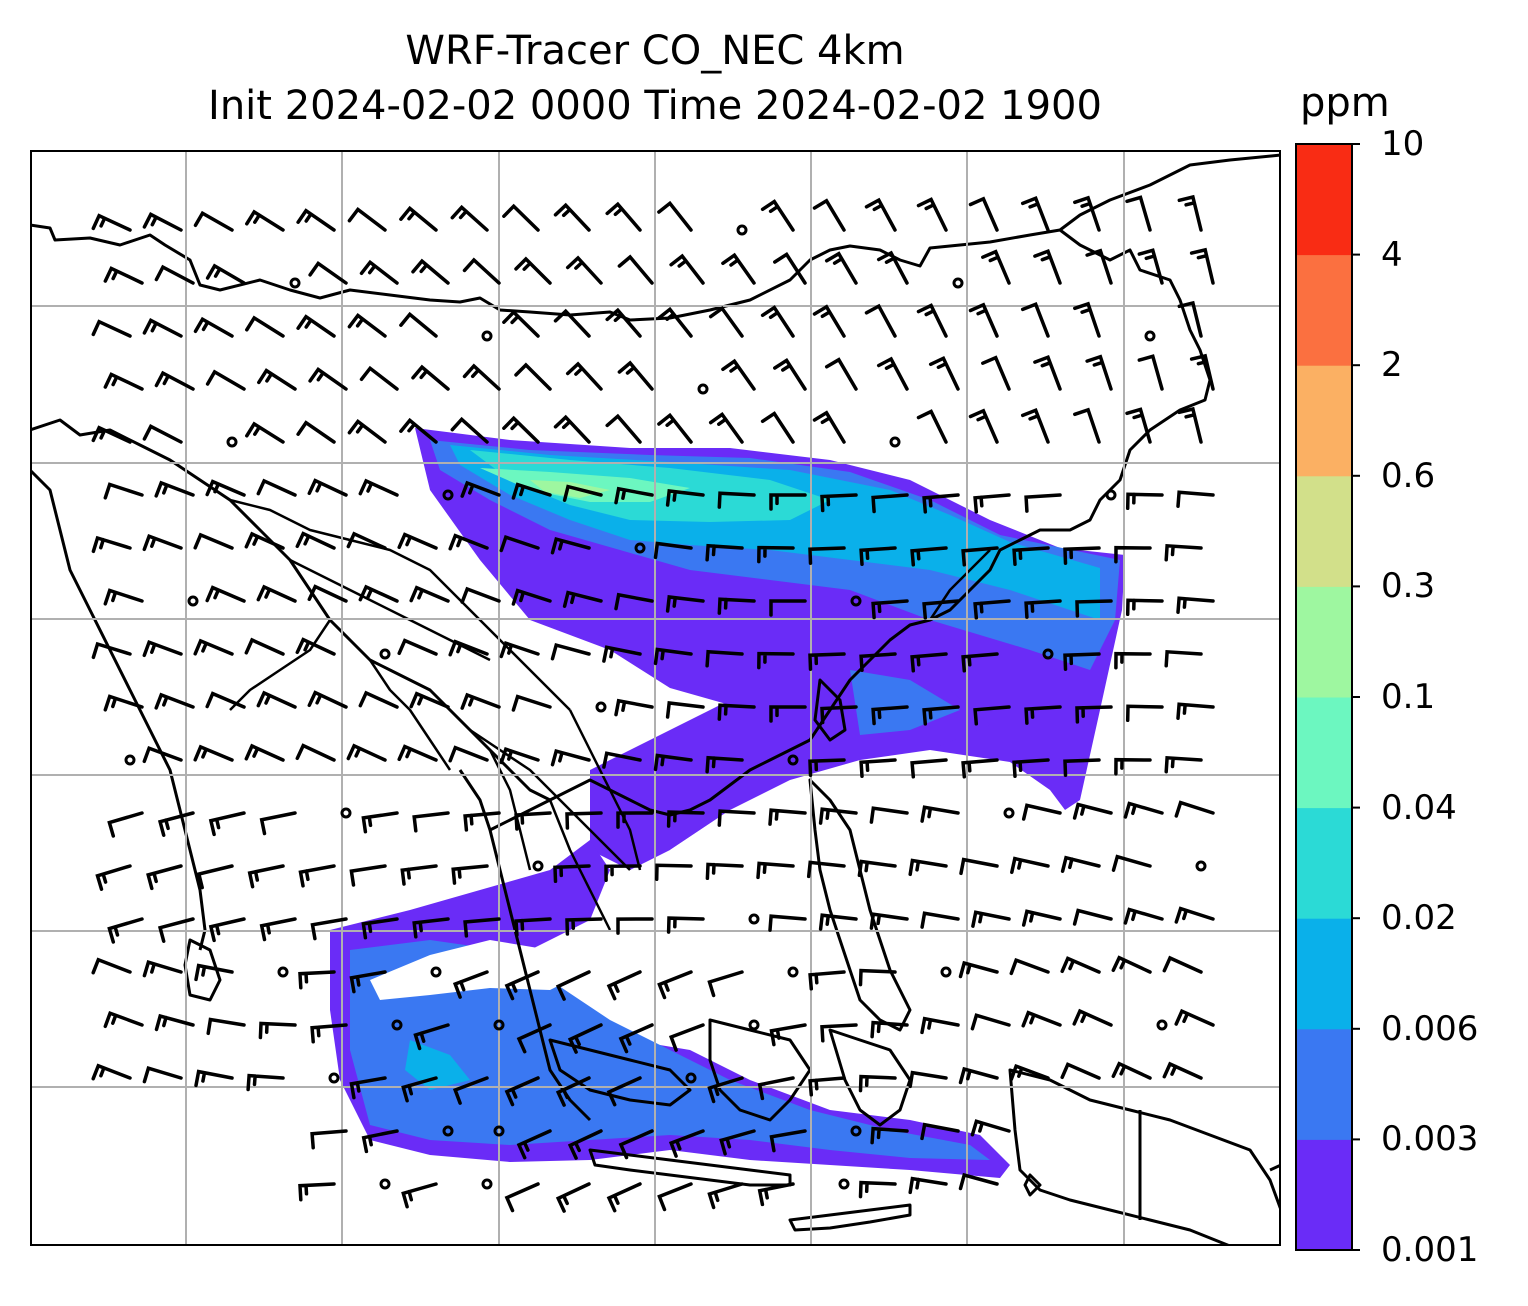 This screenshot has width=1528, height=1306. I want to click on colorbar-tick-label: 0.003, so click(1430, 1139).